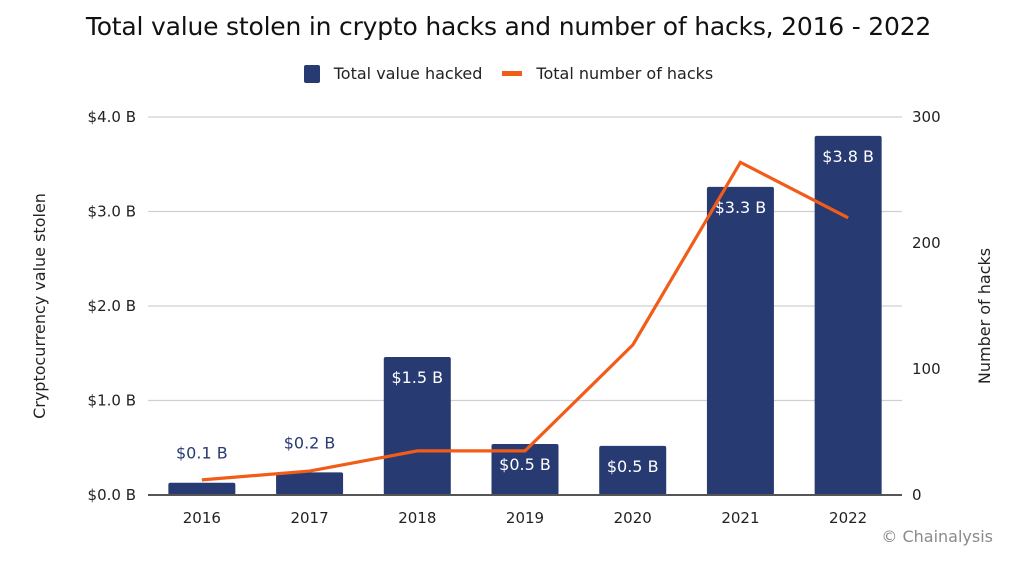  Describe the element at coordinates (625, 73) in the screenshot. I see `legend-label-line: Total number of hacks` at that location.